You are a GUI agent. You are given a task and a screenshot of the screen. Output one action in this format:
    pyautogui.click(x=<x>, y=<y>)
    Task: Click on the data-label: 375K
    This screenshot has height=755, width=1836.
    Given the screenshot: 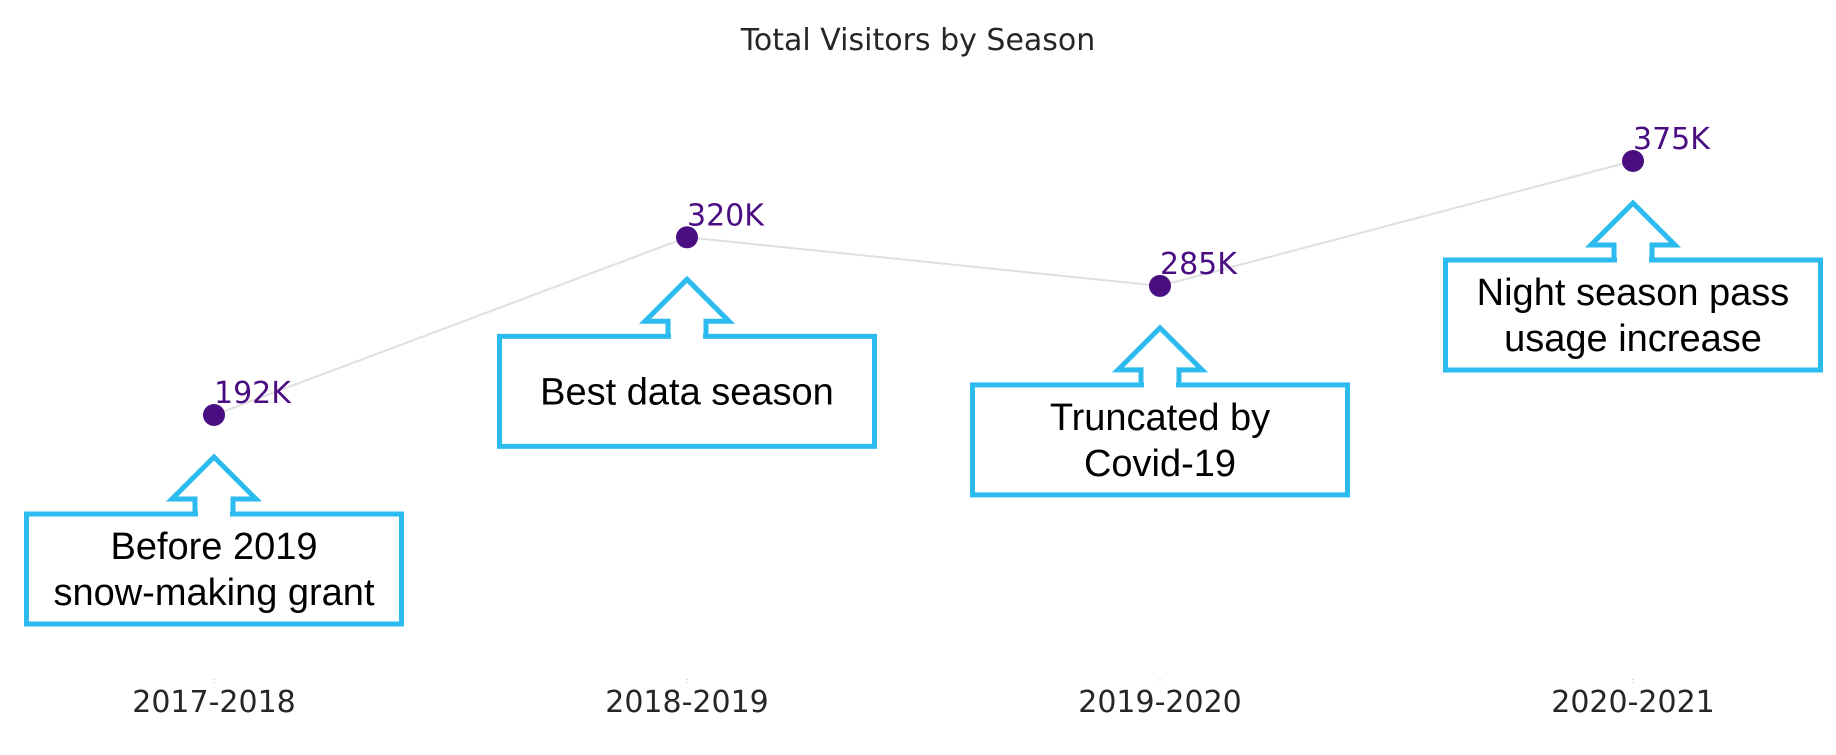 What is the action you would take?
    pyautogui.click(x=1672, y=139)
    